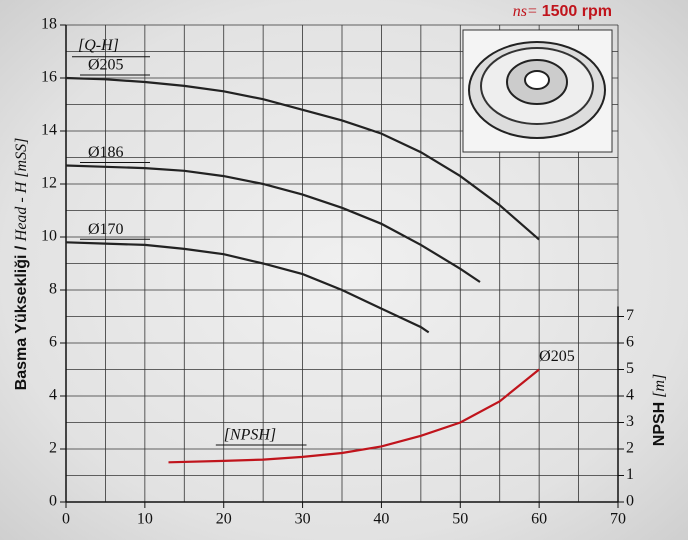 Image resolution: width=688 pixels, height=540 pixels. I want to click on y2-tick-label: 2, so click(630, 448).